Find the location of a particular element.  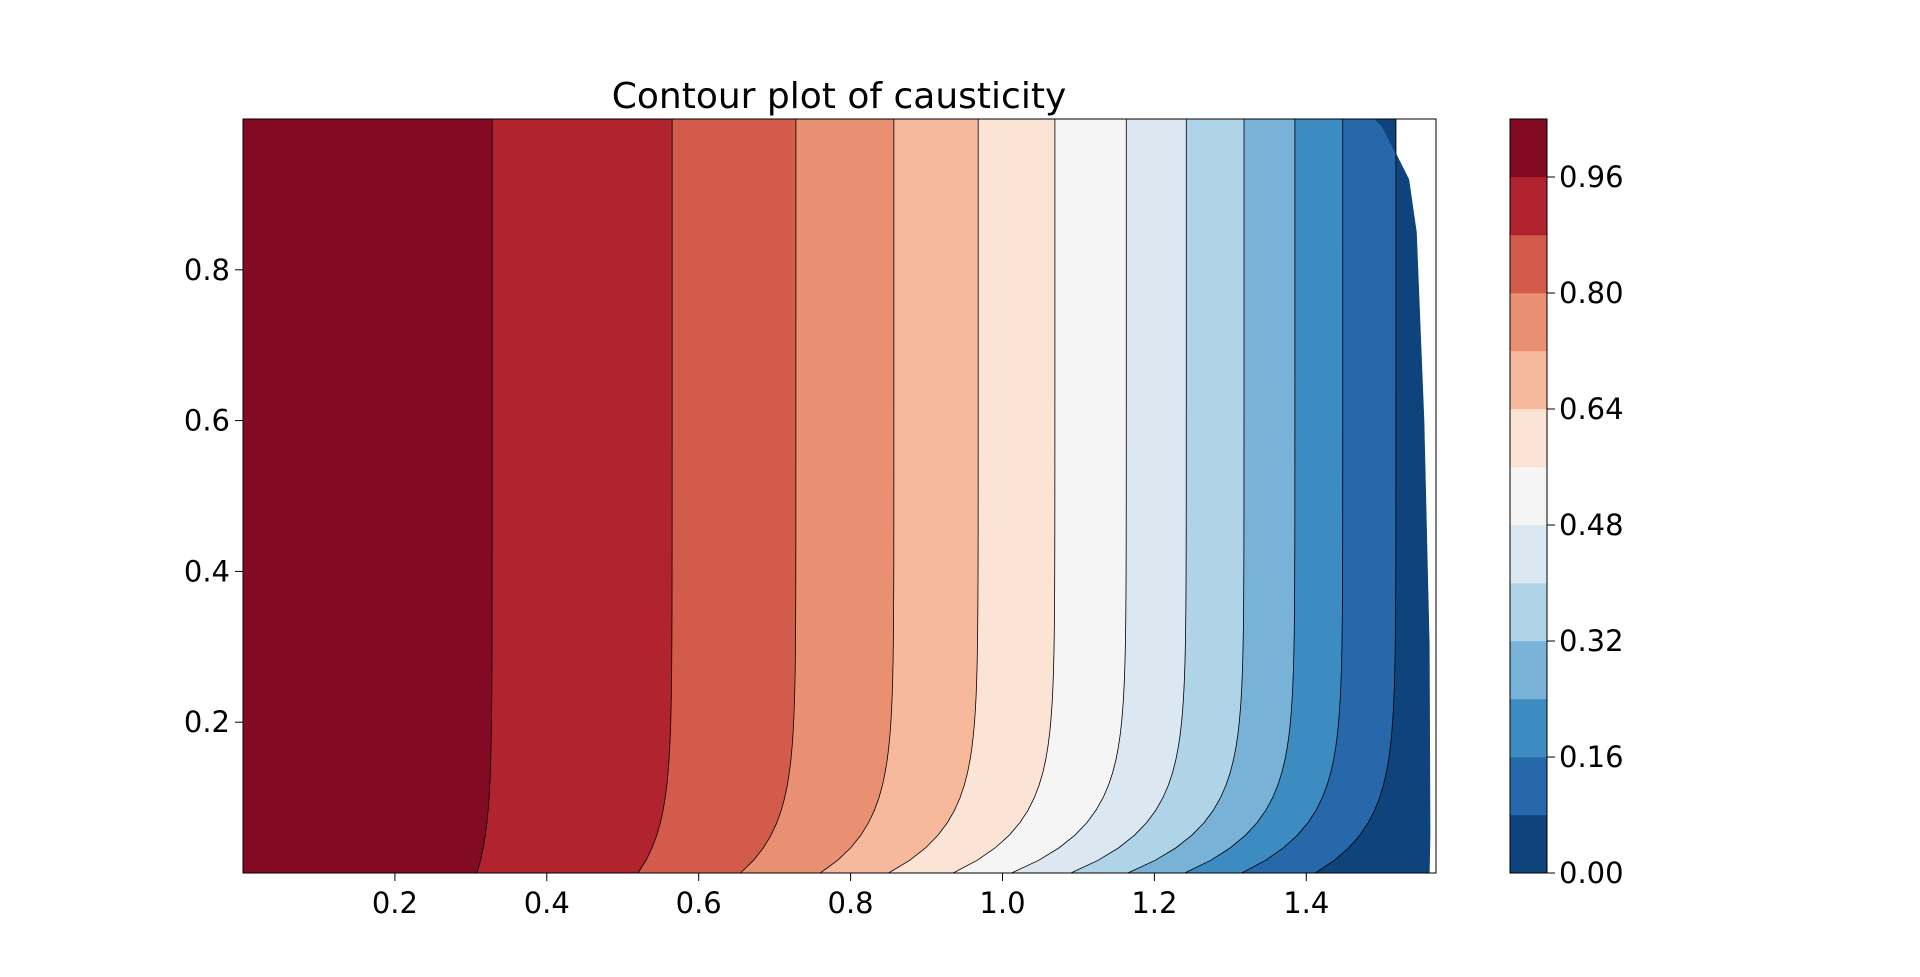

colorbar-tick-label: 0.16 is located at coordinates (1591, 757).